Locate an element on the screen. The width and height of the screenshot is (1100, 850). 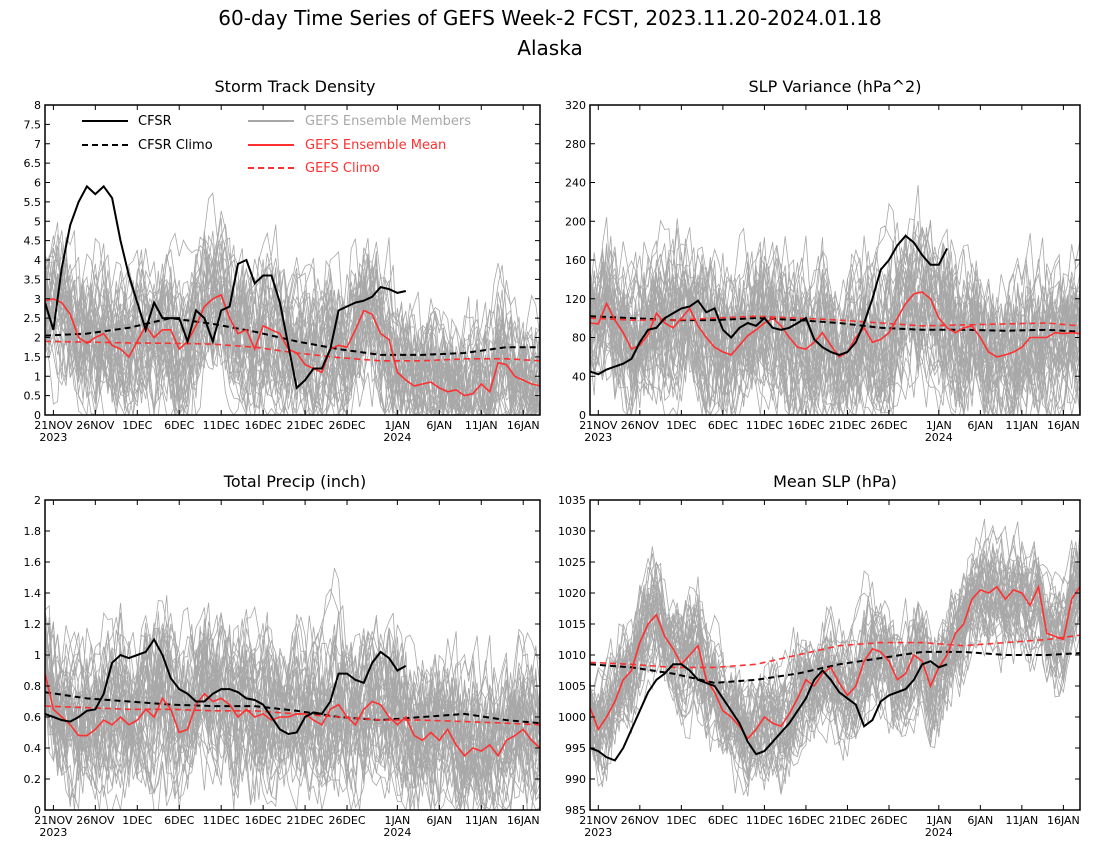
y-tick-label: 1.4 is located at coordinates (33, 593).